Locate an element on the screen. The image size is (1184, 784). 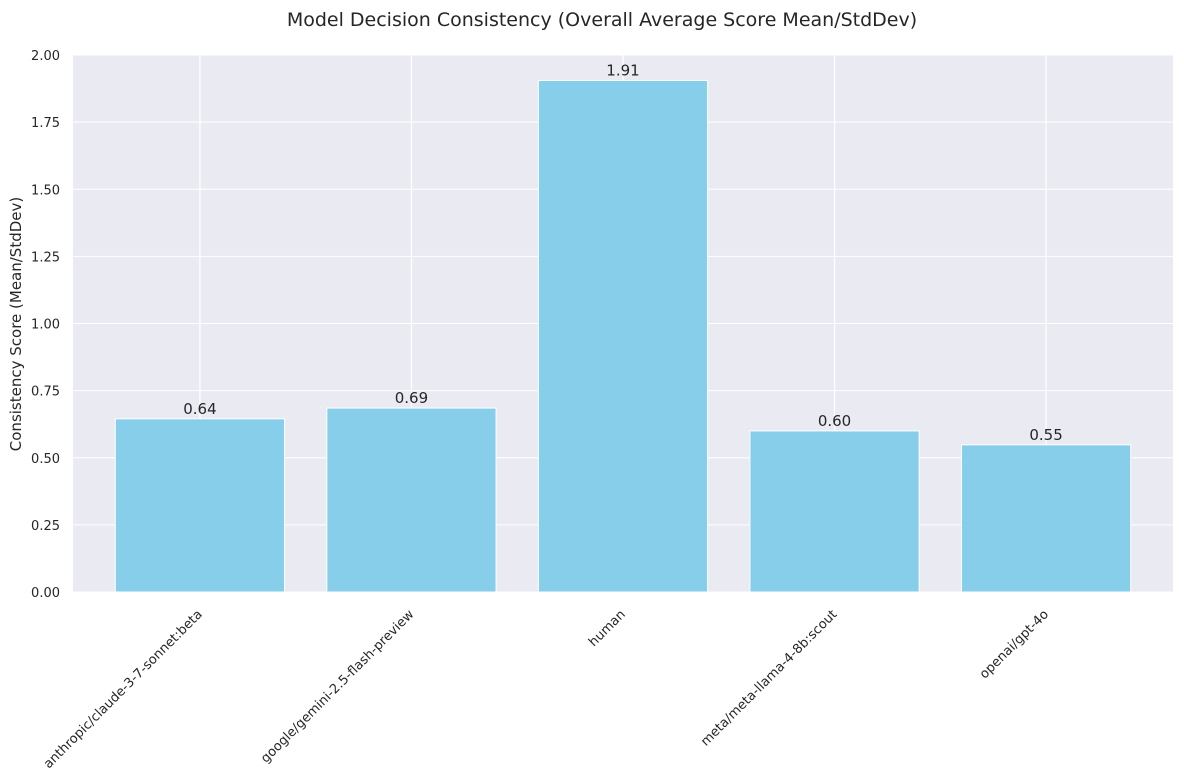
y-axis-label: Consistency Score (Mean/StdDev) is located at coordinates (16, 324).